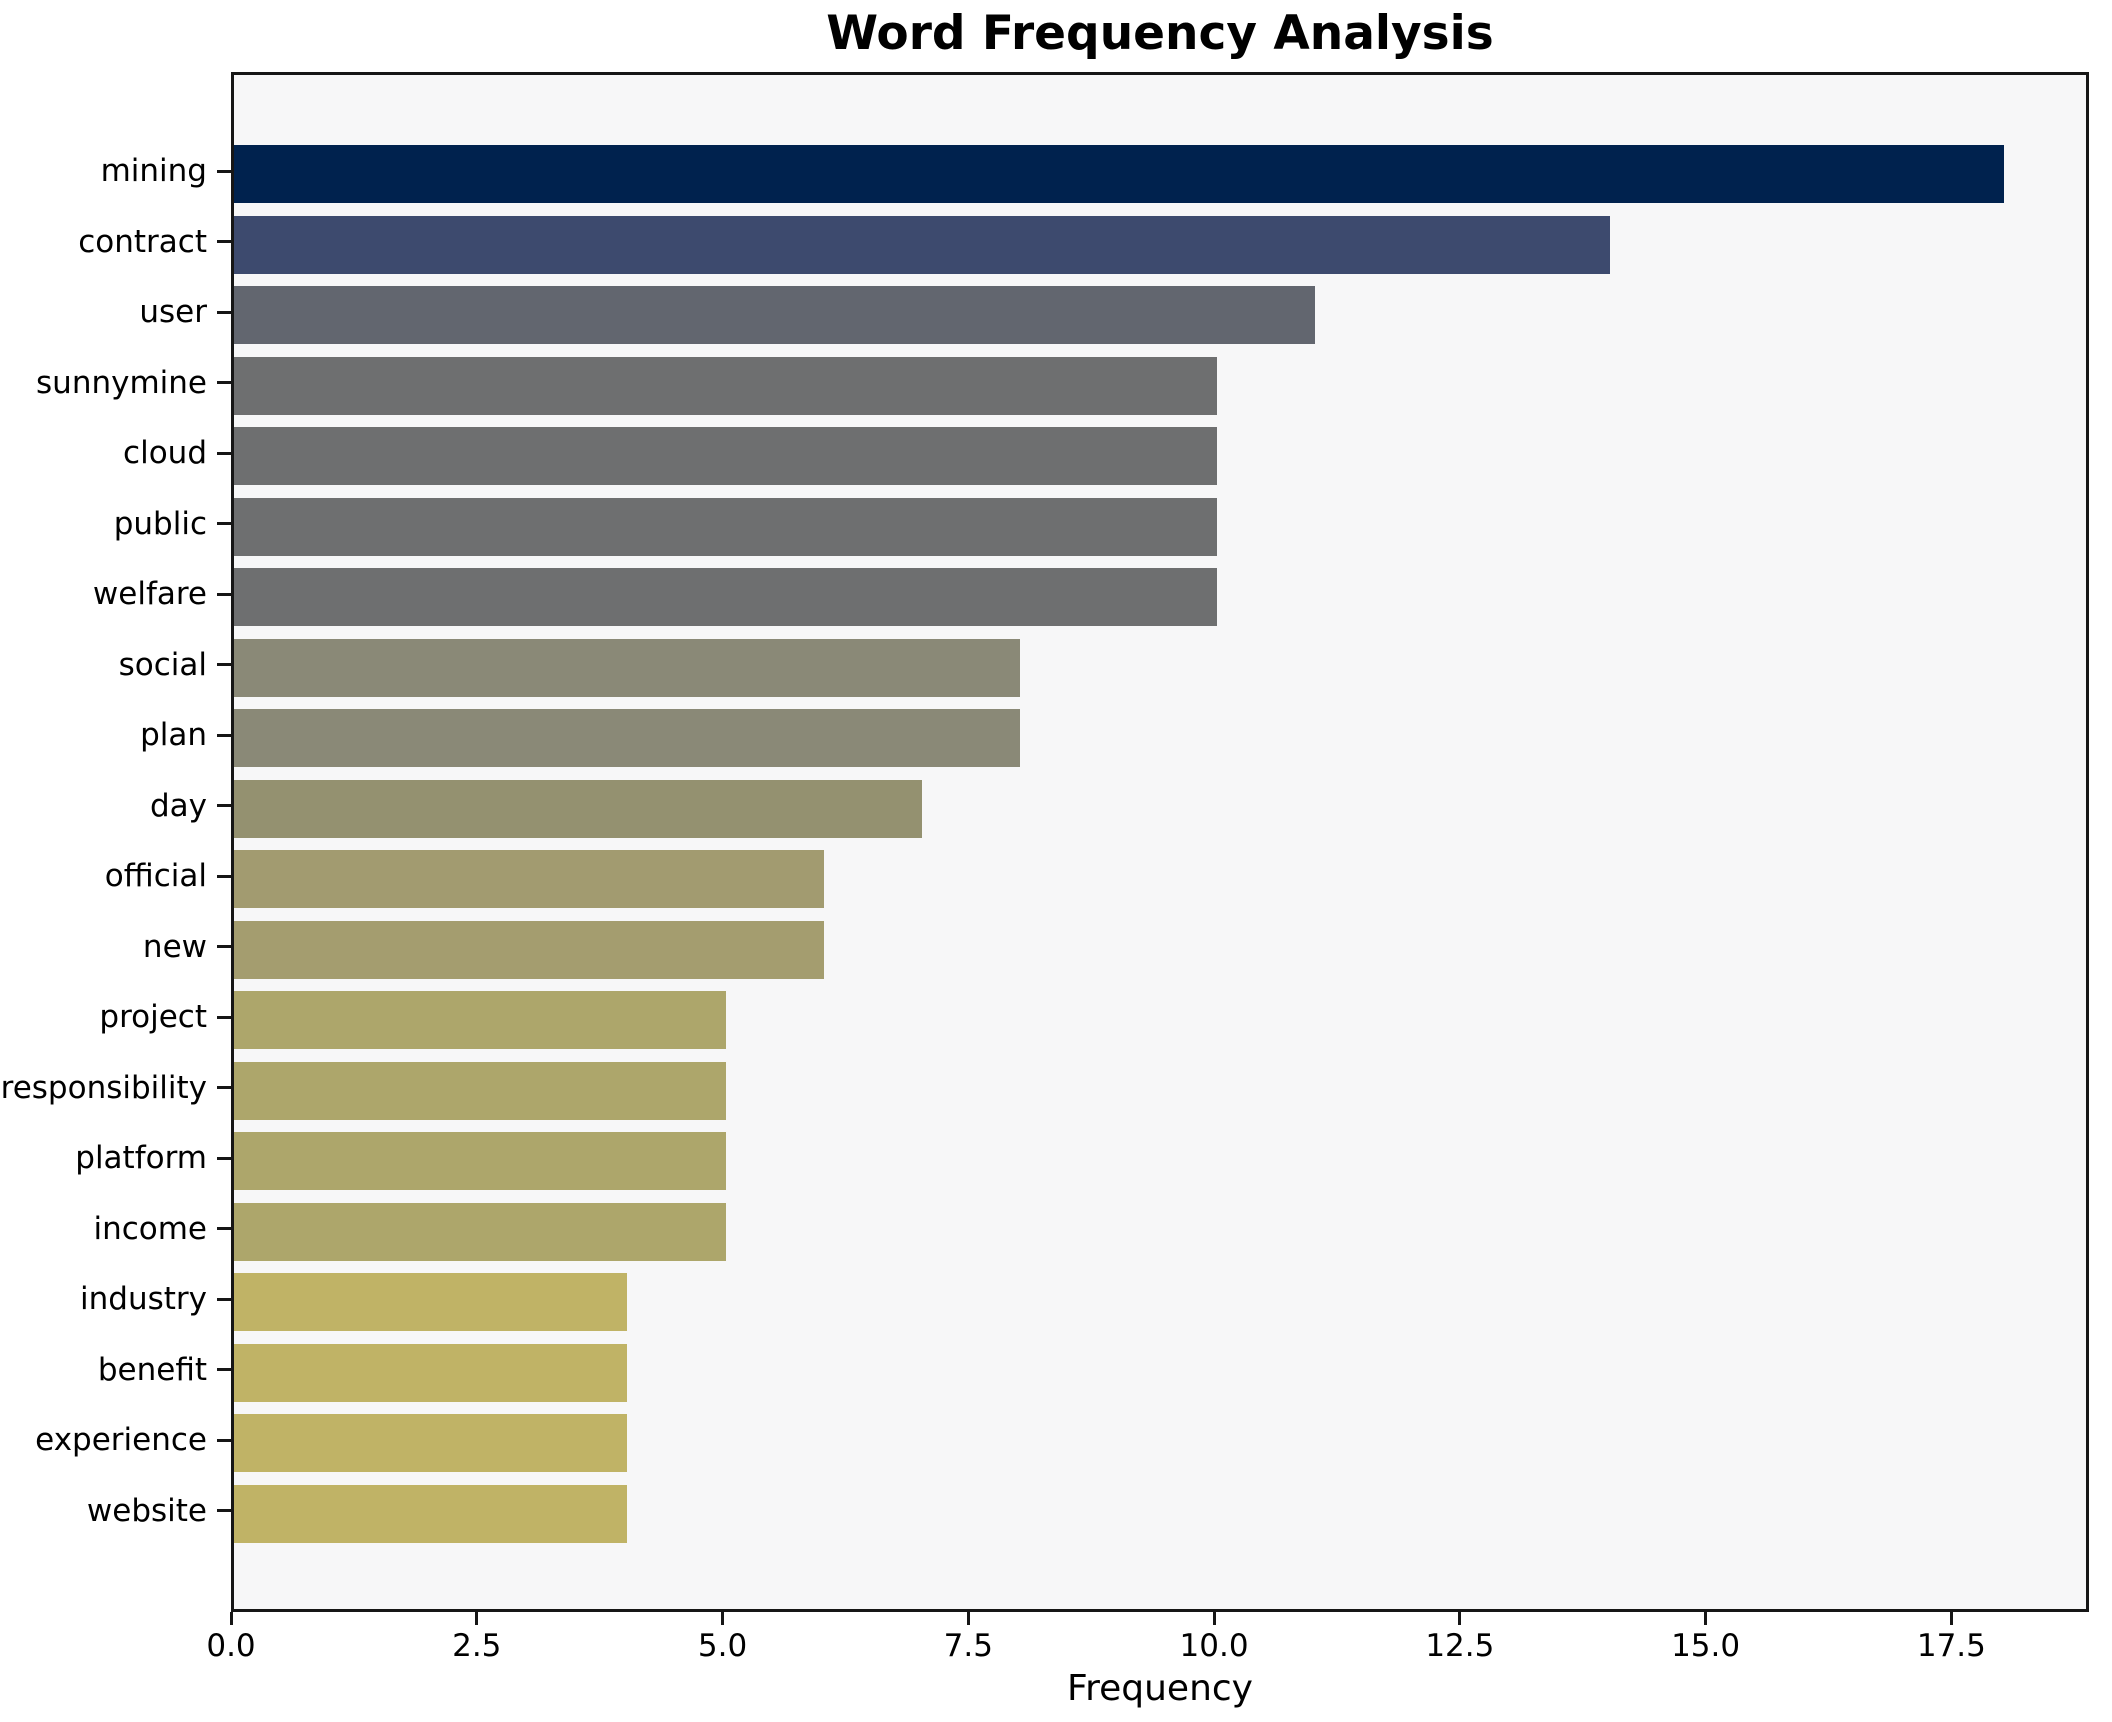 The image size is (2112, 1722). Describe the element at coordinates (1160, 1688) in the screenshot. I see `x-axis-label: Frequency` at that location.